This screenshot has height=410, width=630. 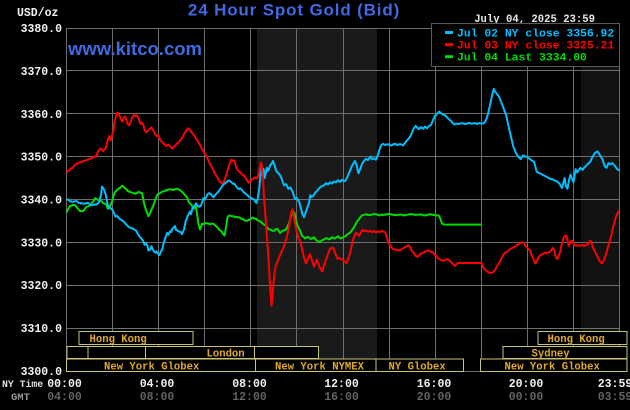 What do you see at coordinates (42, 243) in the screenshot?
I see `svg-text: 3330.0` at bounding box center [42, 243].